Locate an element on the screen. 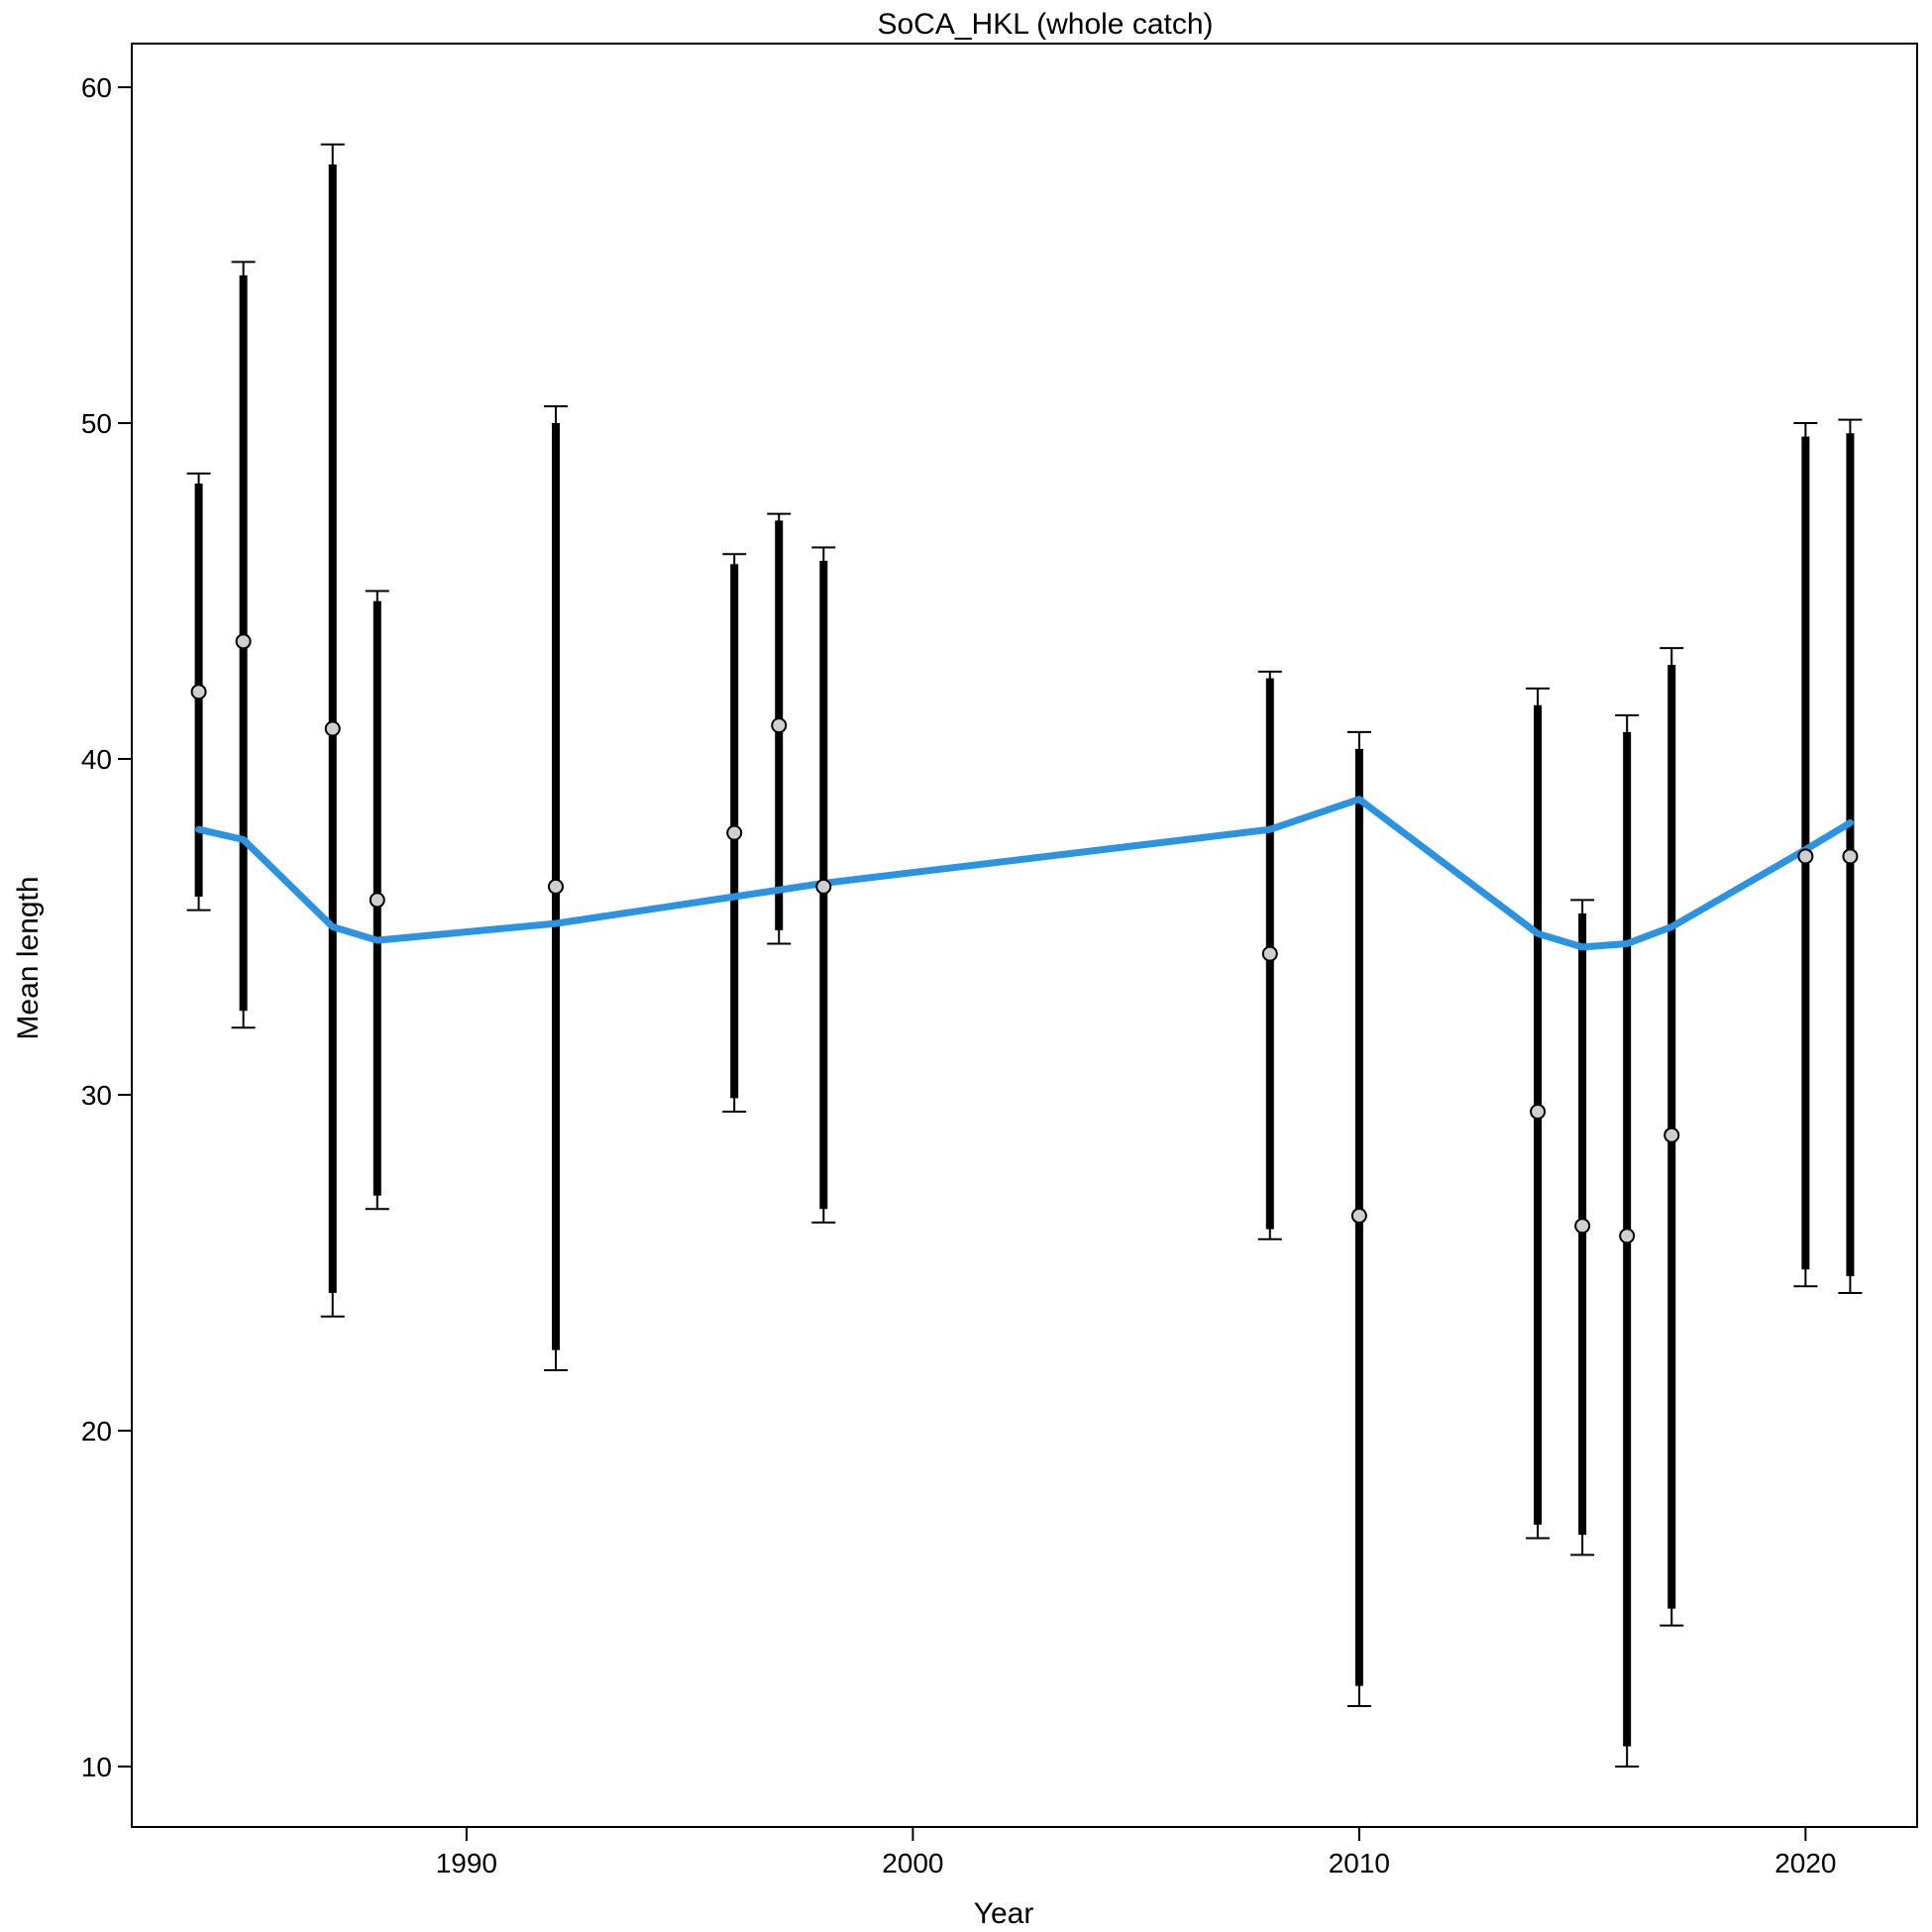 The width and height of the screenshot is (1932, 1932). x-axis-title: Year is located at coordinates (1004, 1913).